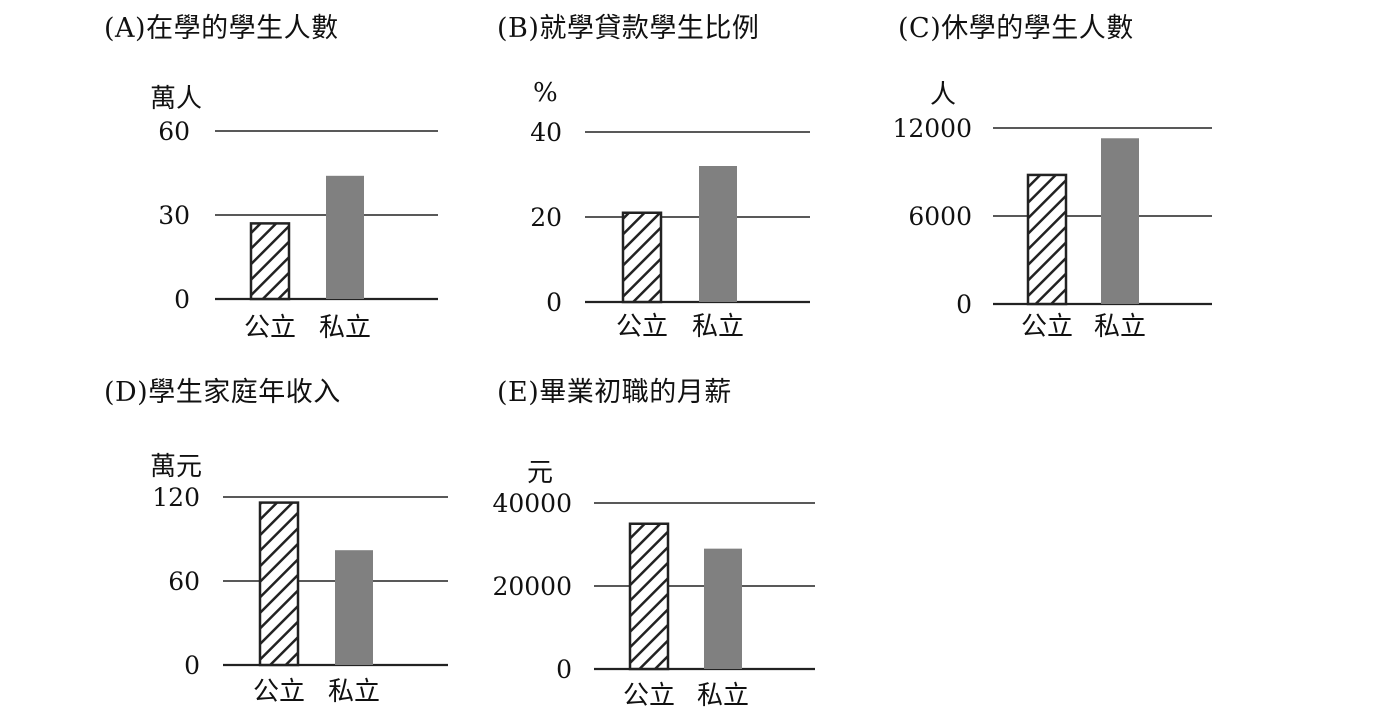  What do you see at coordinates (642, 327) in the screenshot?
I see `category-label-b: 公立` at bounding box center [642, 327].